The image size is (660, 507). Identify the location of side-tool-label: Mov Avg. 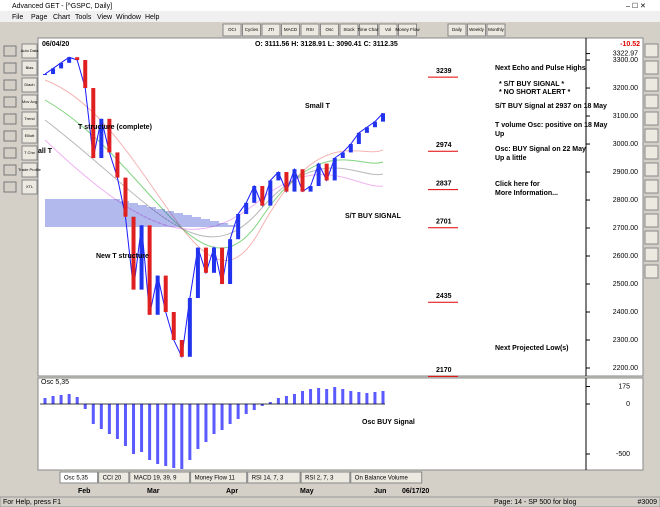
(29, 101).